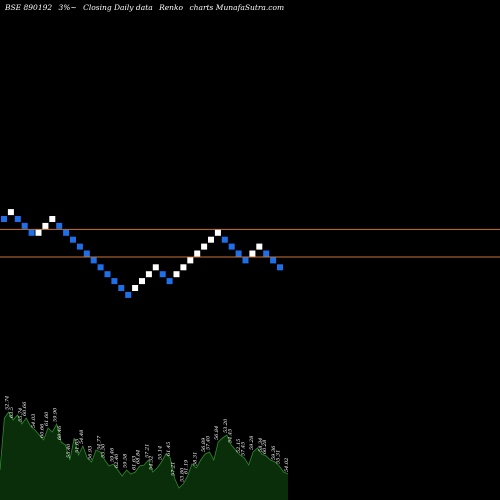 This screenshot has height=500, width=500. What do you see at coordinates (56, 414) in the screenshot?
I see `volume-label: 59.90` at bounding box center [56, 414].